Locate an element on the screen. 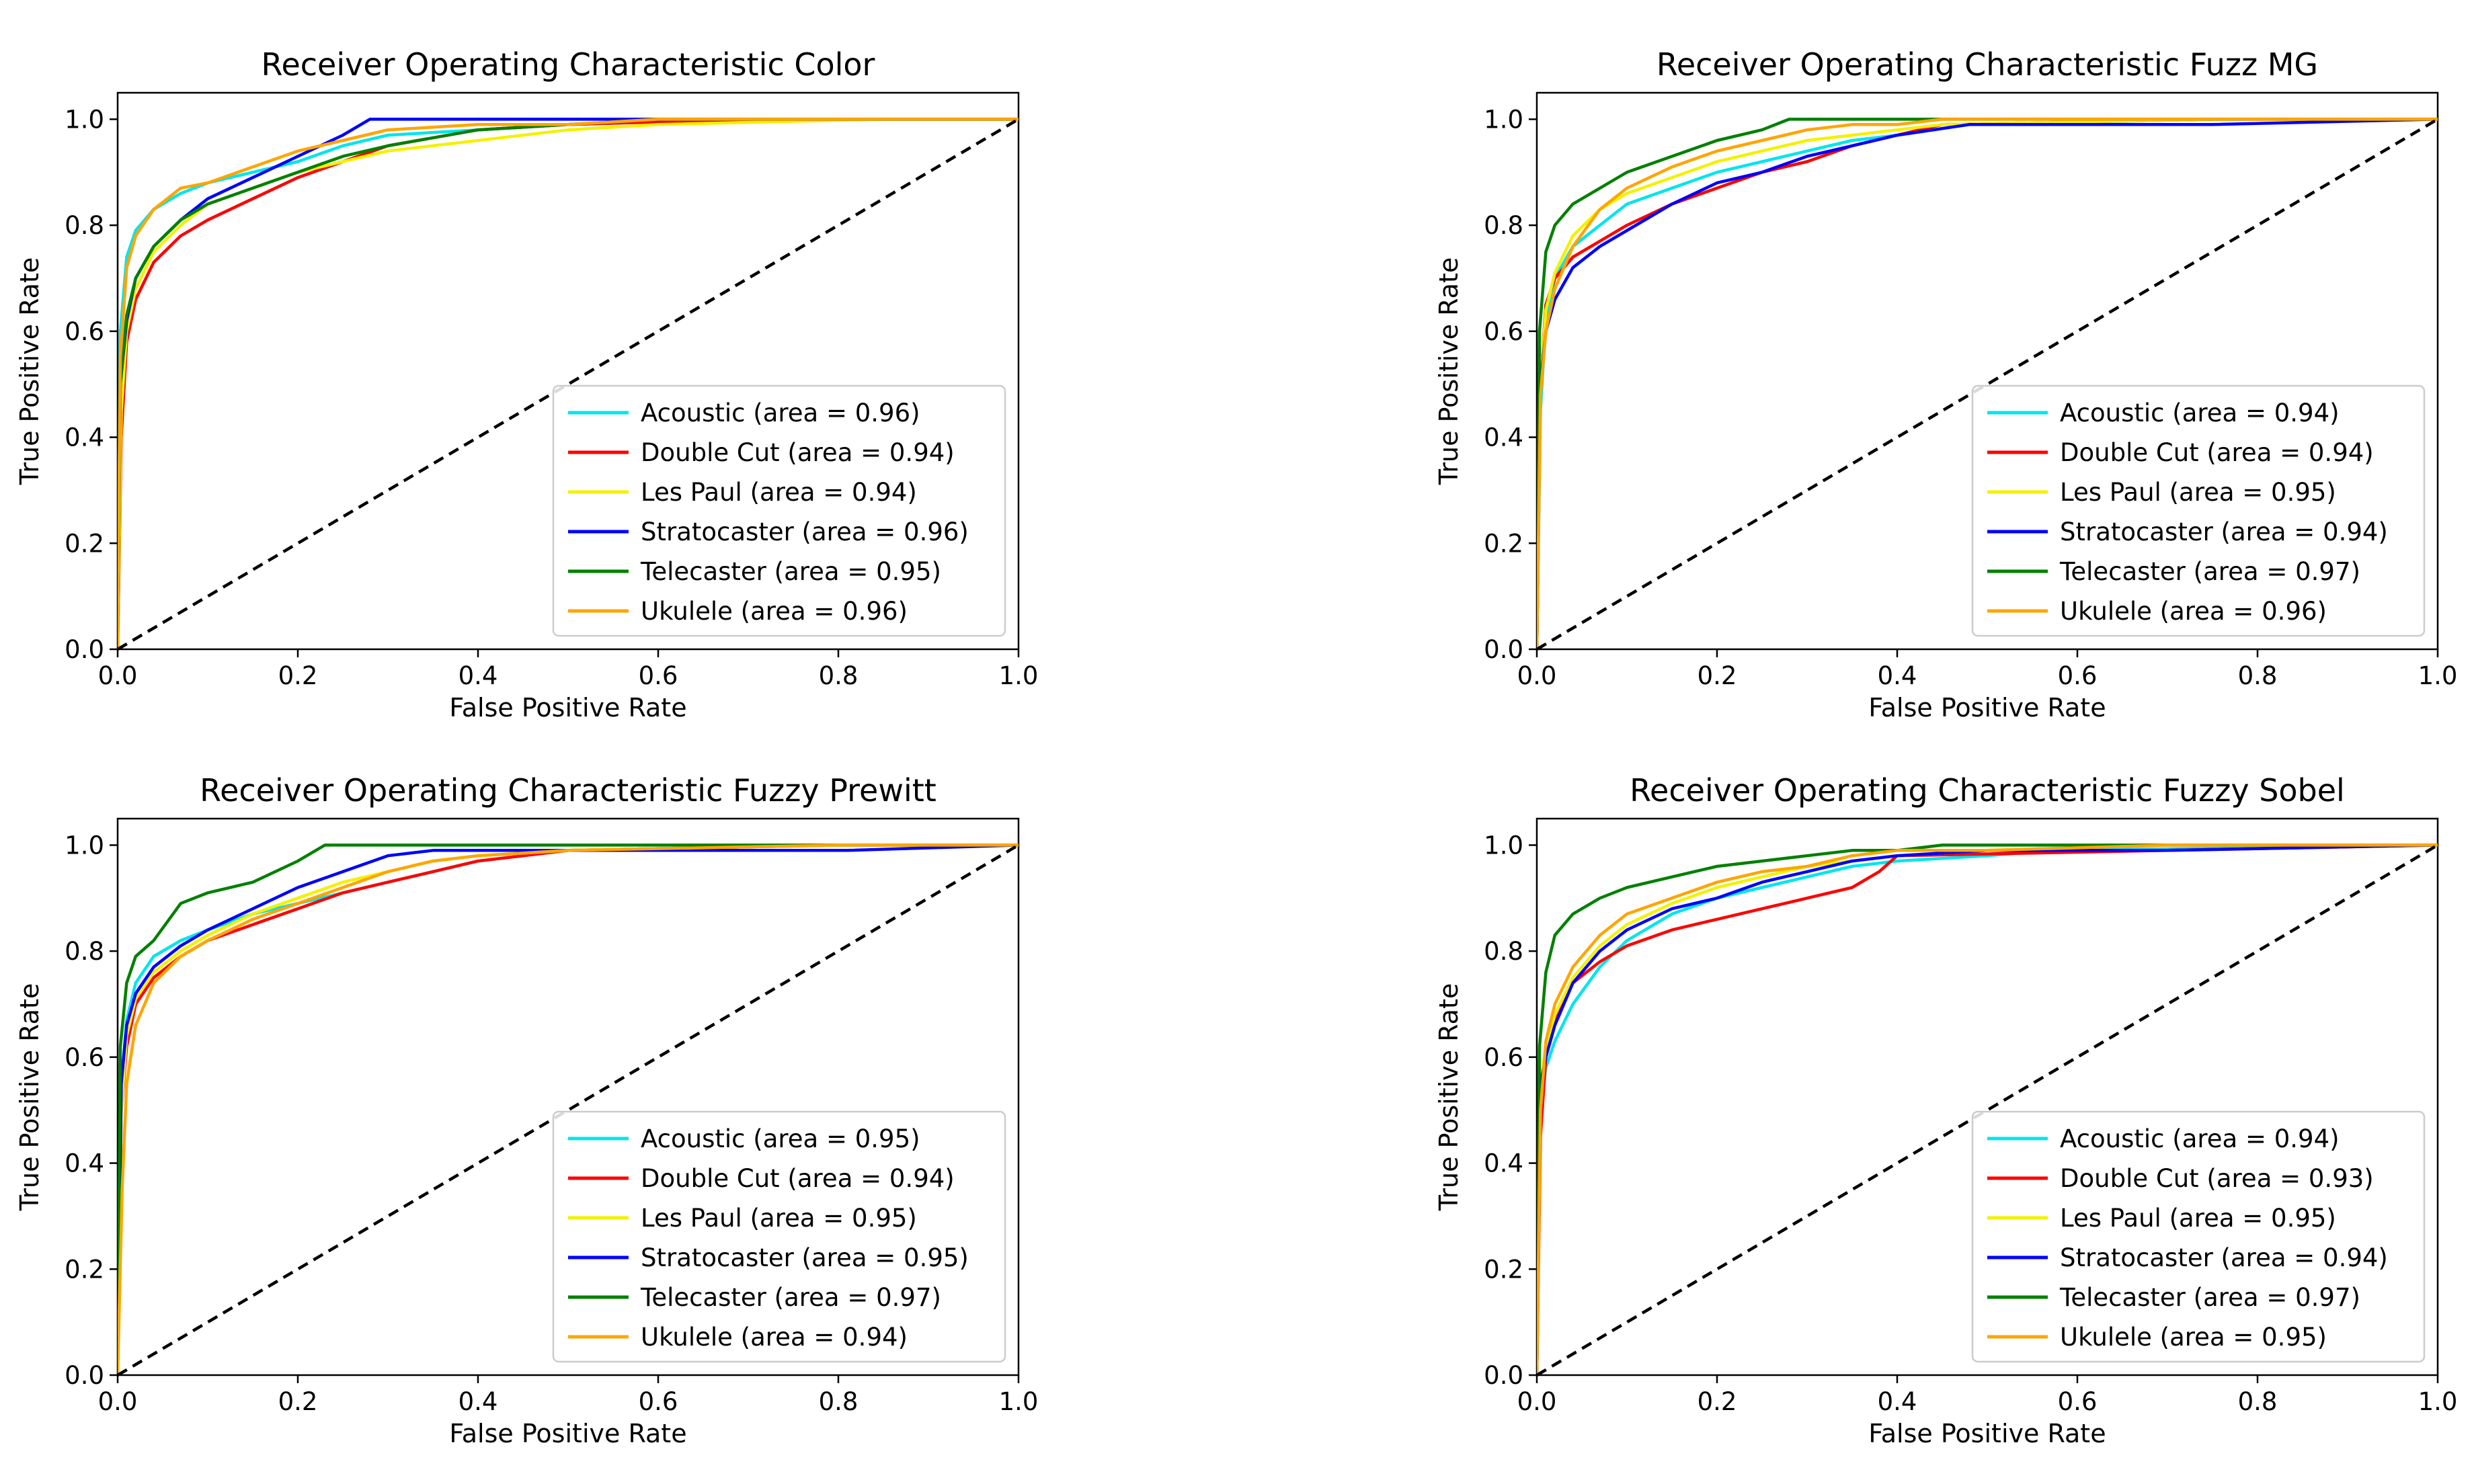  roc-curve-les-paul is located at coordinates (1987, 383).